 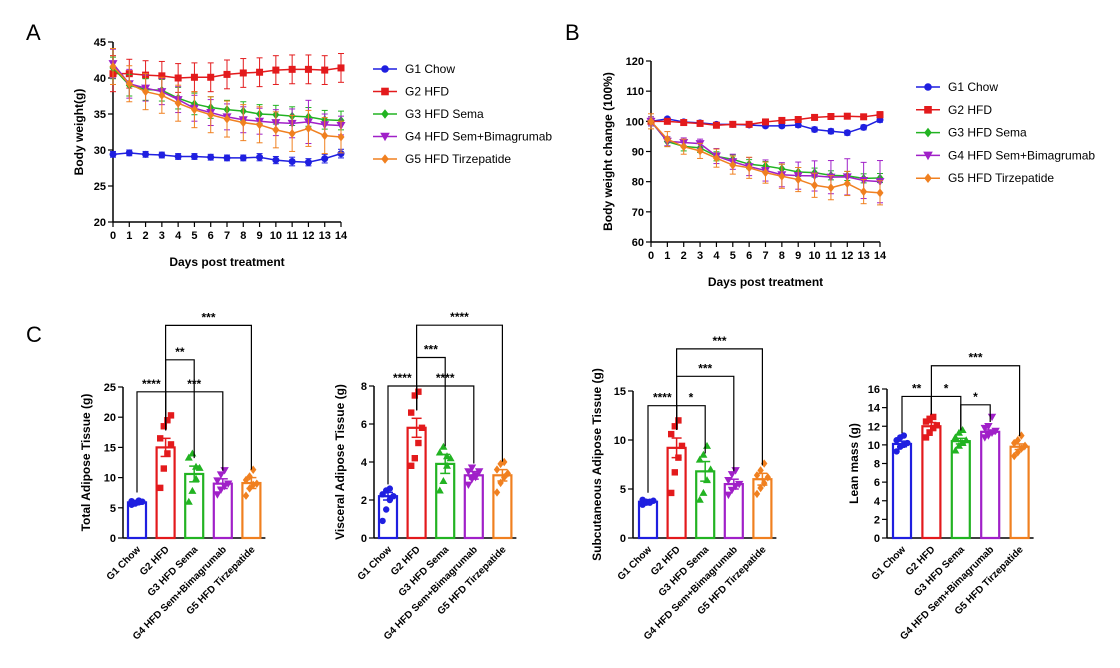 I want to click on significance-bracket: ****, so click(x=151, y=435).